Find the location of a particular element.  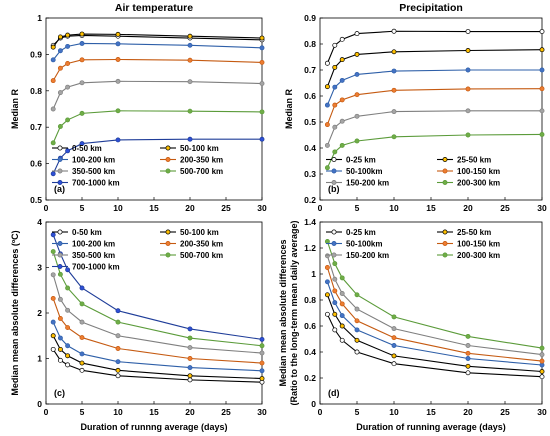

x-tick-label: 5 is located at coordinates (357, 208).